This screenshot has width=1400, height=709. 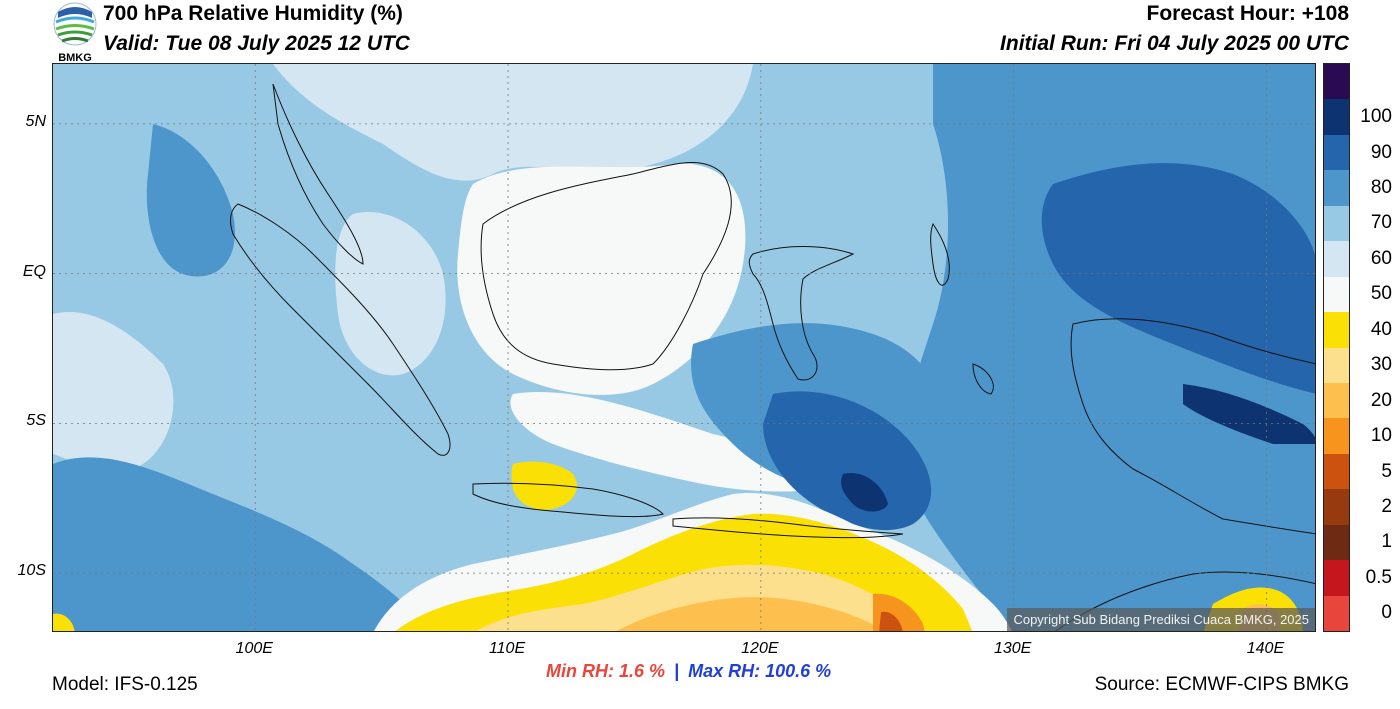 I want to click on model-name: Model: IFS-0.125, so click(x=125, y=684).